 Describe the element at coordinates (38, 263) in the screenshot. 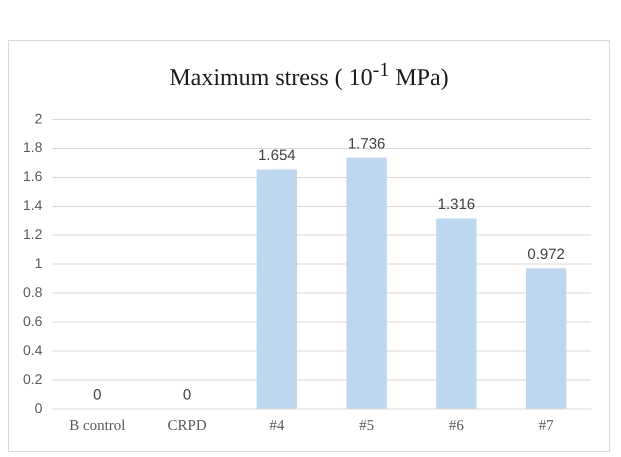

I see `y-tick-label: 1` at that location.